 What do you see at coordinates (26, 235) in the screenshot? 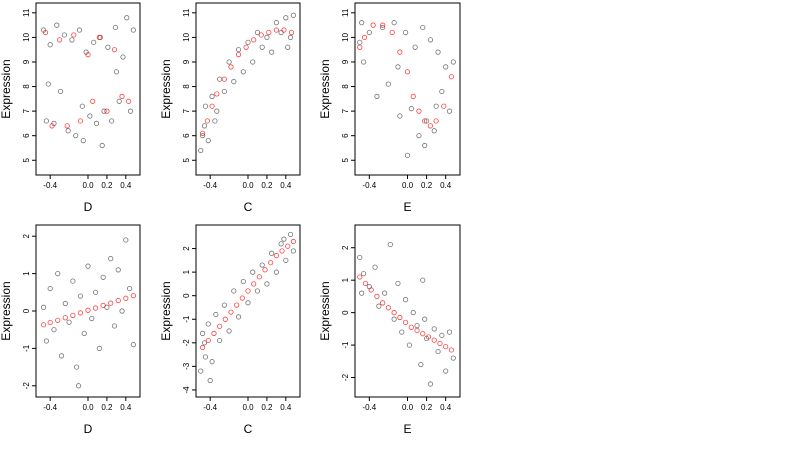
I see `y-tick-label: 2` at bounding box center [26, 235].